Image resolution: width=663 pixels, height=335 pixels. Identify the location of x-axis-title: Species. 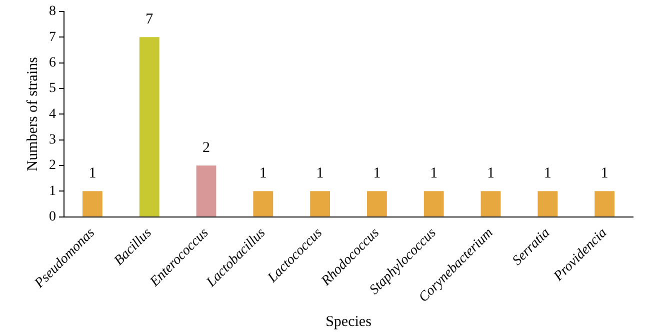
(349, 322).